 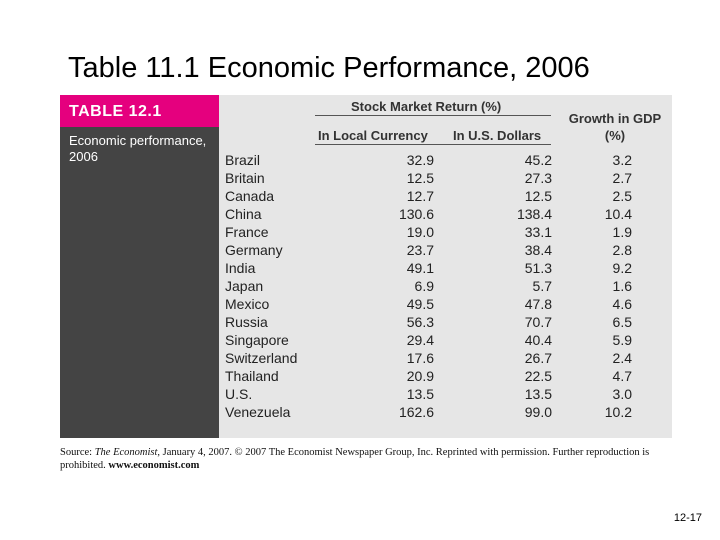 What do you see at coordinates (250, 196) in the screenshot?
I see `country-cell: Canada` at bounding box center [250, 196].